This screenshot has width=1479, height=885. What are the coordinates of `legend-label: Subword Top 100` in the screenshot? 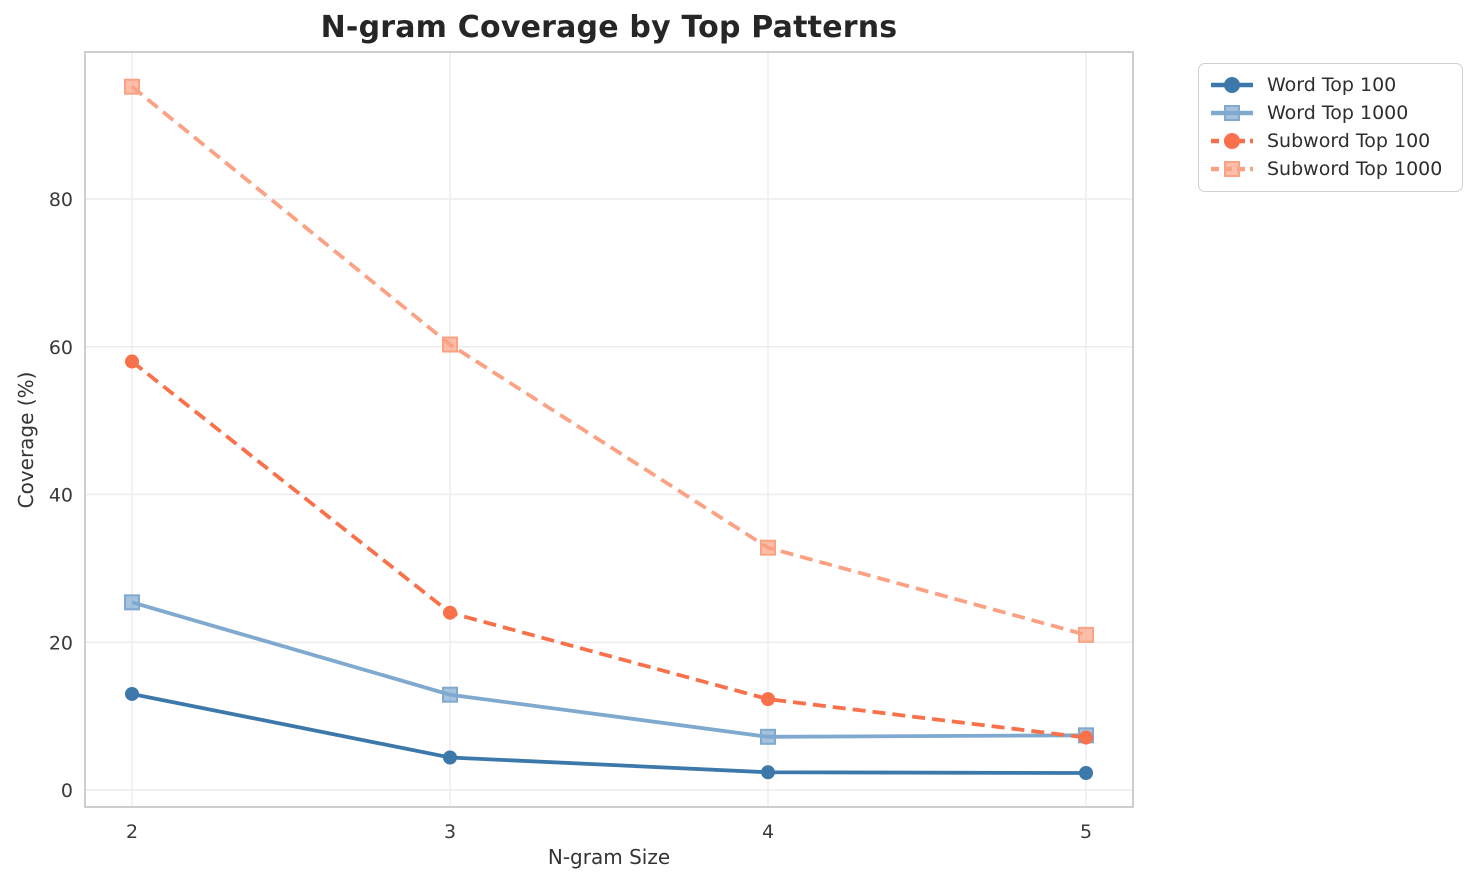 It's located at (1349, 141).